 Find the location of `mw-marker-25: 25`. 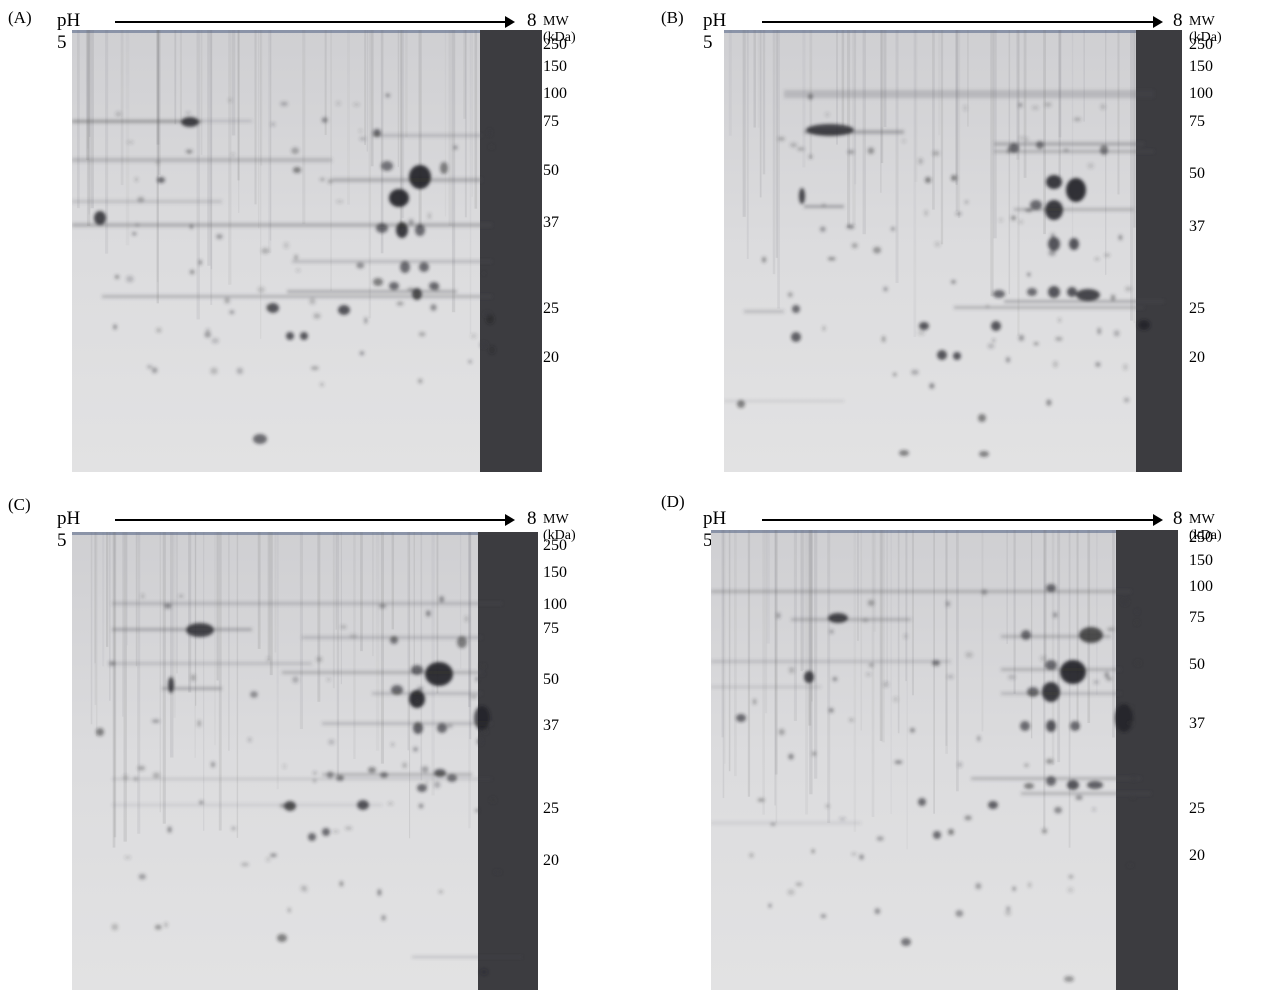

mw-marker-25: 25 is located at coordinates (551, 808).